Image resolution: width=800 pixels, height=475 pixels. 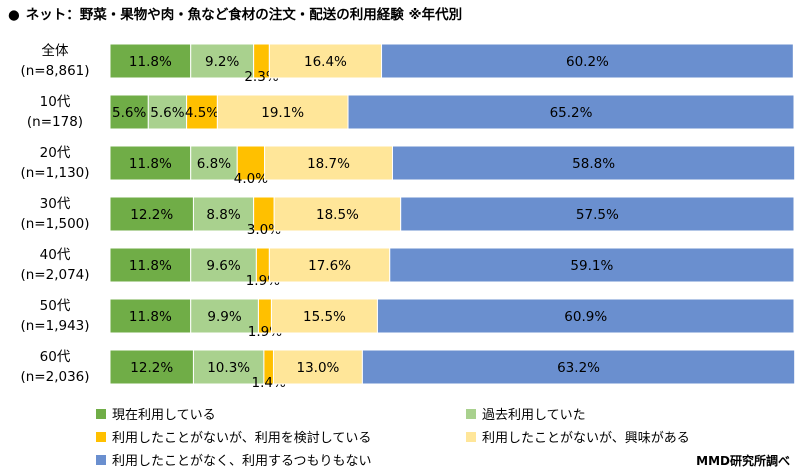 I want to click on legend-label: 利用したことがなく、利用するつもりもない, so click(x=242, y=461).